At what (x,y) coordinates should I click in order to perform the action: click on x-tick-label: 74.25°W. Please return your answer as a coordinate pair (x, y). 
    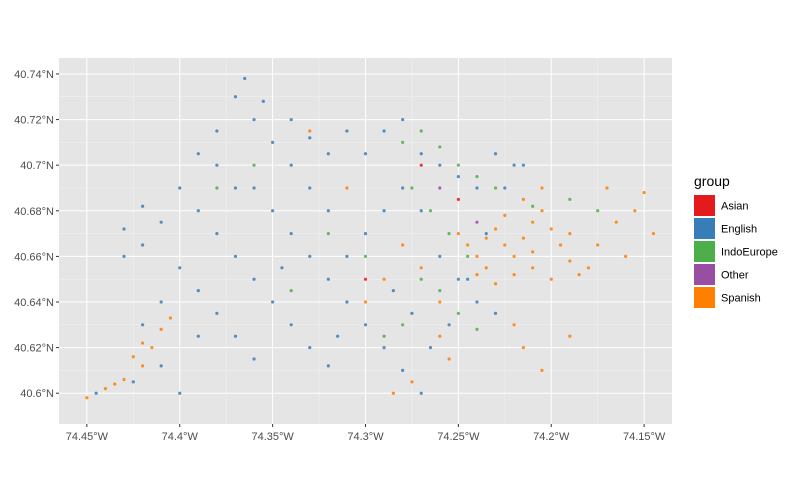
    Looking at the image, I should click on (458, 437).